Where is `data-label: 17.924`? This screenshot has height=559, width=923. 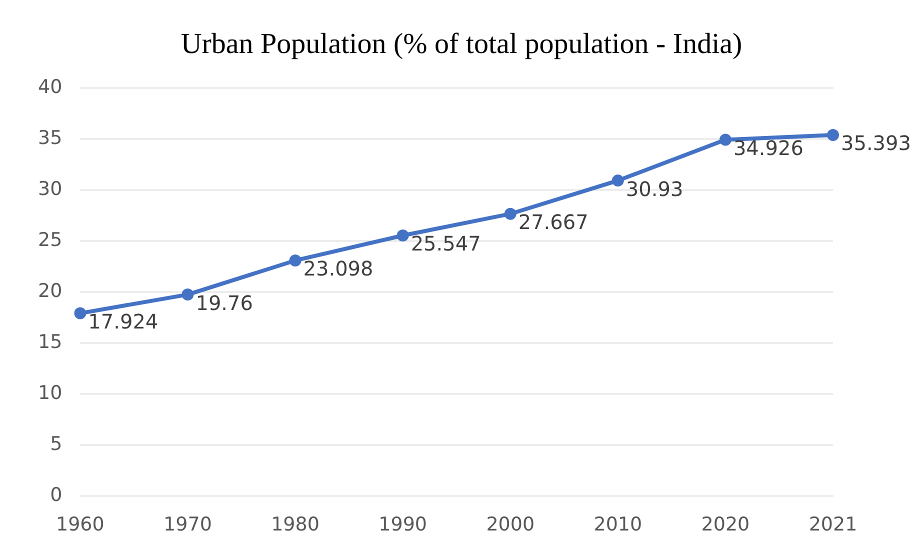 data-label: 17.924 is located at coordinates (123, 321).